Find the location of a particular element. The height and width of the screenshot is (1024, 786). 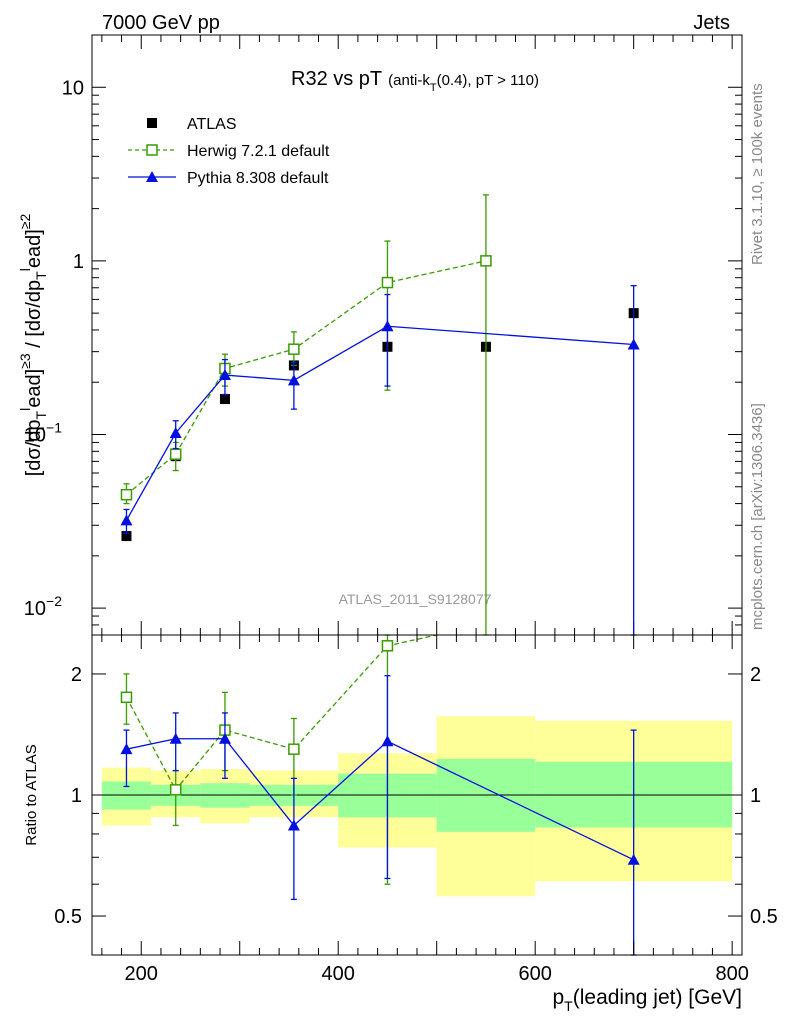

watermark: ATLAS_2011_S9128077 is located at coordinates (415, 599).